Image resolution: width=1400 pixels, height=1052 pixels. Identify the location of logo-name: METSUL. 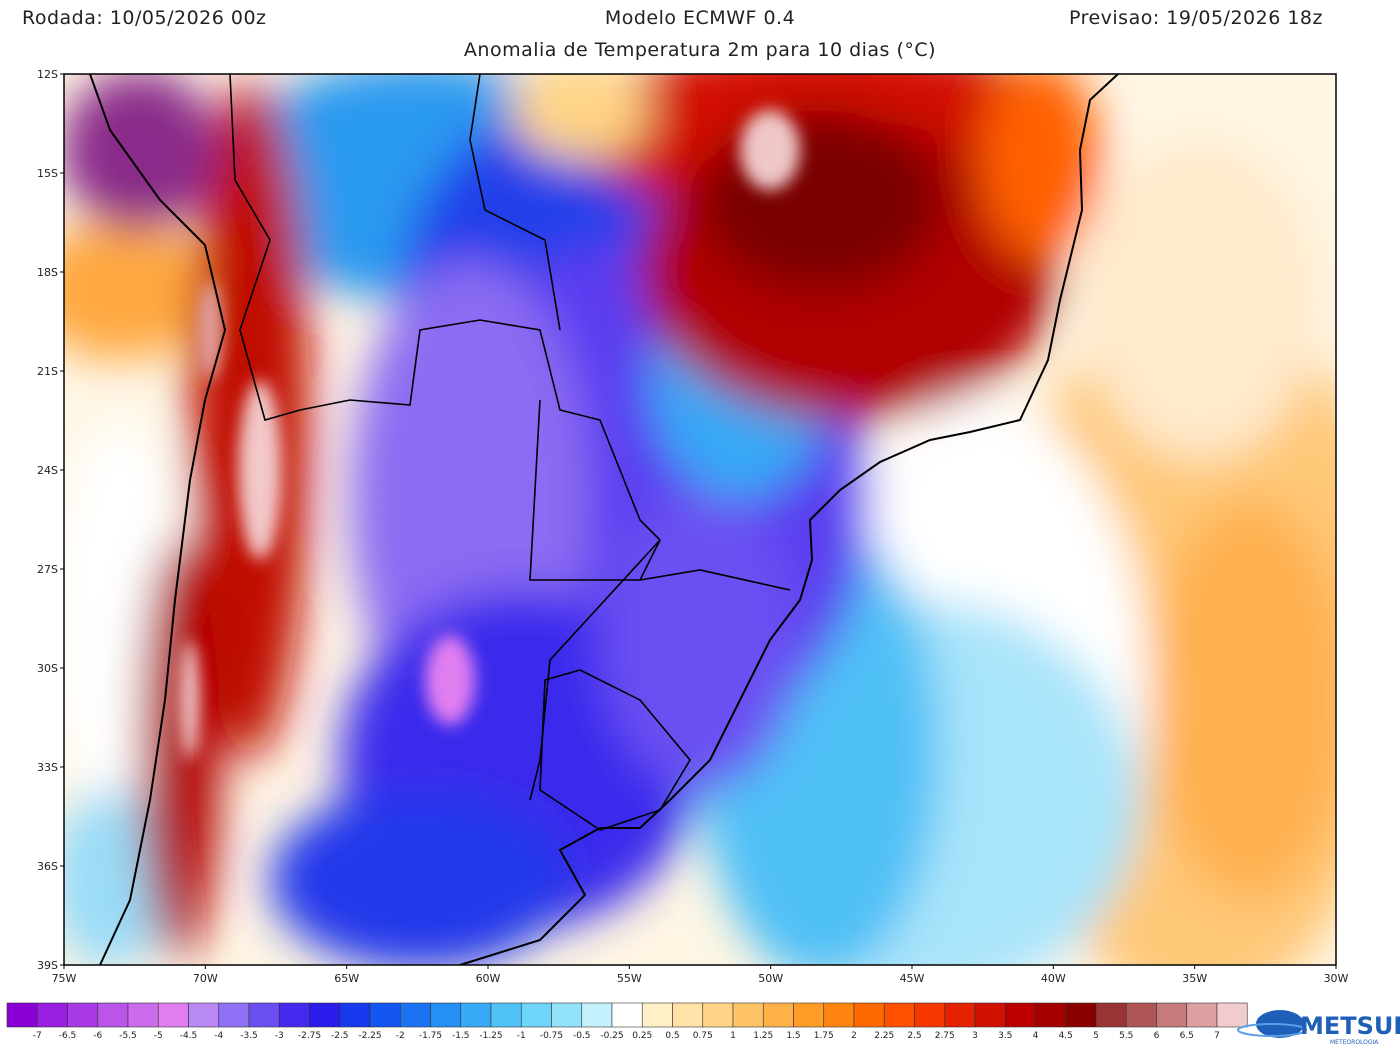
(1350, 1026).